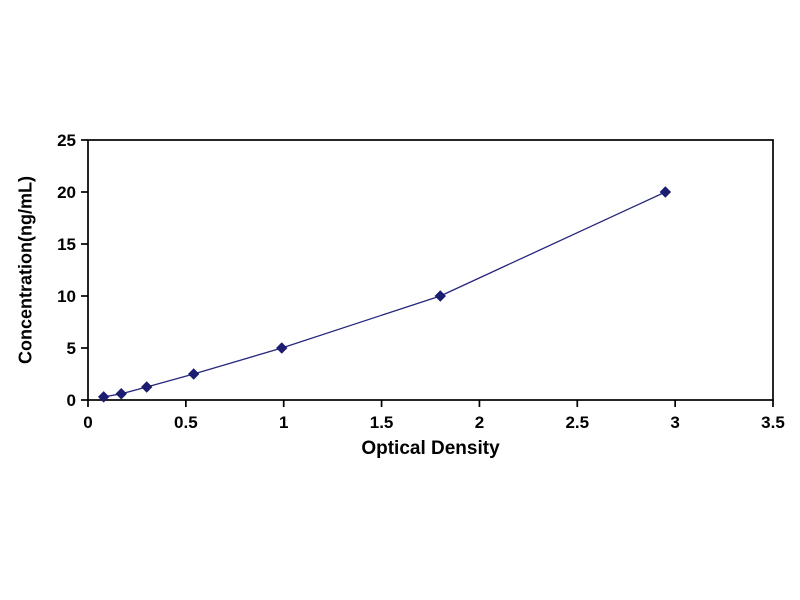  Describe the element at coordinates (66, 140) in the screenshot. I see `y-tick-label: 25` at that location.